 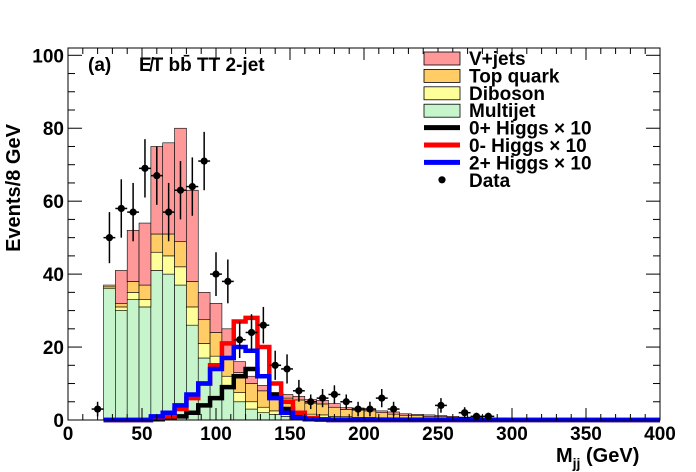 I want to click on x-tick-label: 250, so click(x=438, y=434).